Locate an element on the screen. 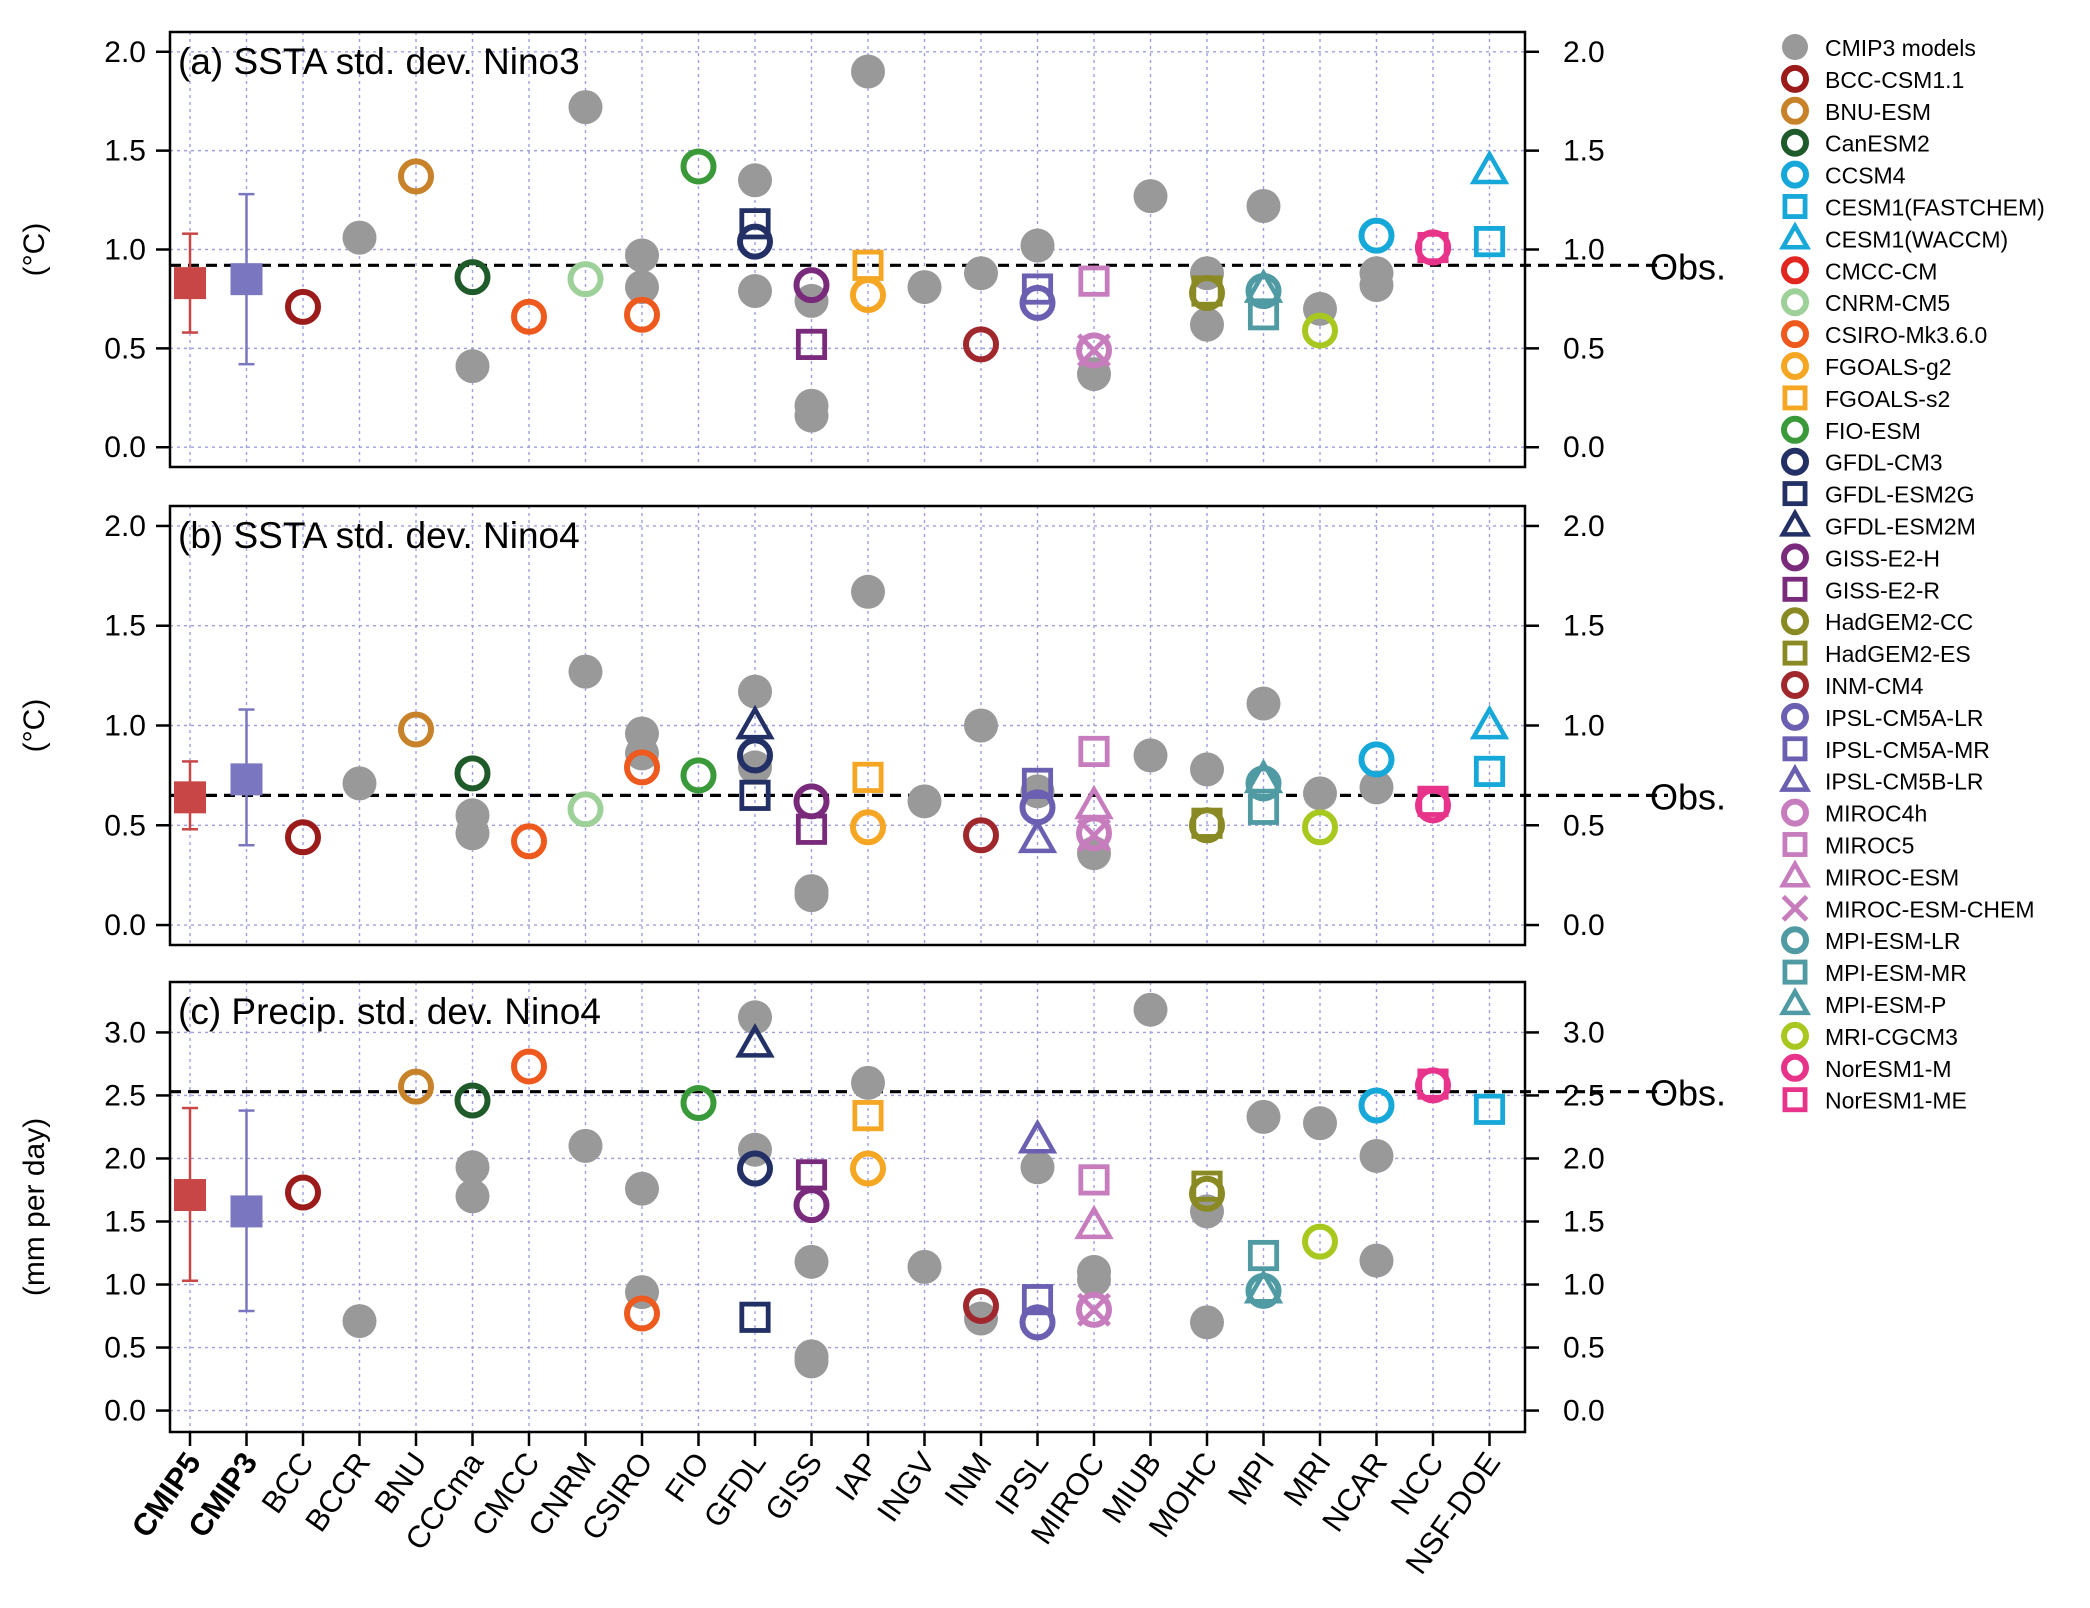 This screenshot has width=2090, height=1608. x-tick-label: GFDL is located at coordinates (735, 1490).